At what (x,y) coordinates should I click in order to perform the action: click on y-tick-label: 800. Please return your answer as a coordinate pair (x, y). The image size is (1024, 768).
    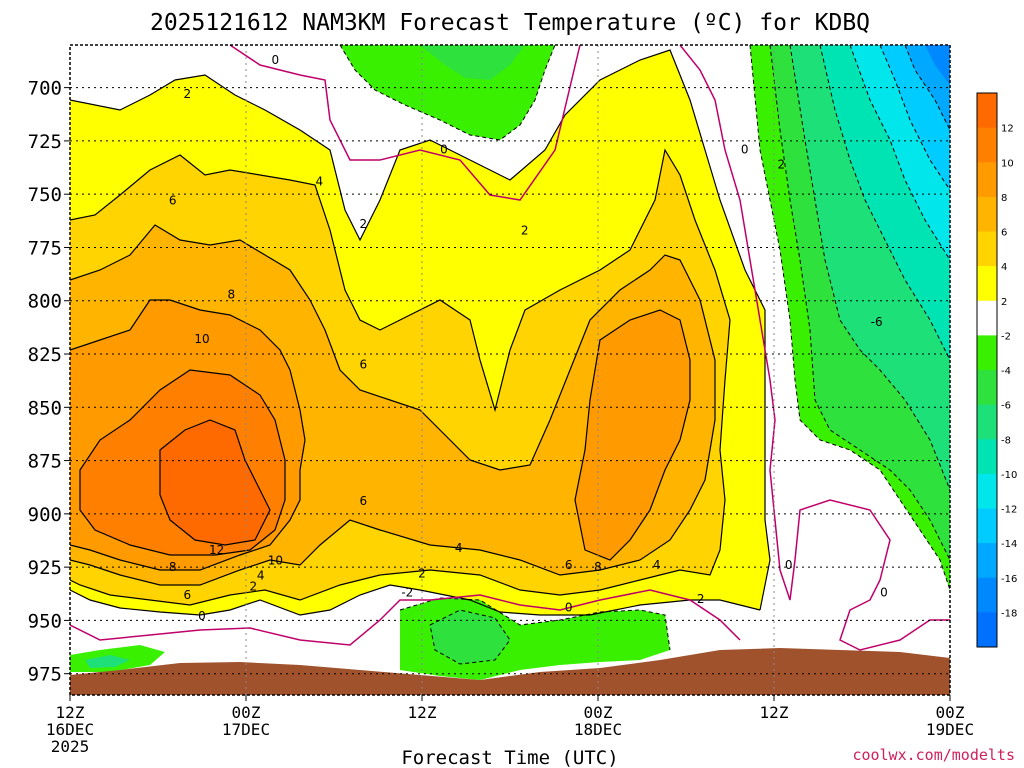
    Looking at the image, I should click on (45, 302).